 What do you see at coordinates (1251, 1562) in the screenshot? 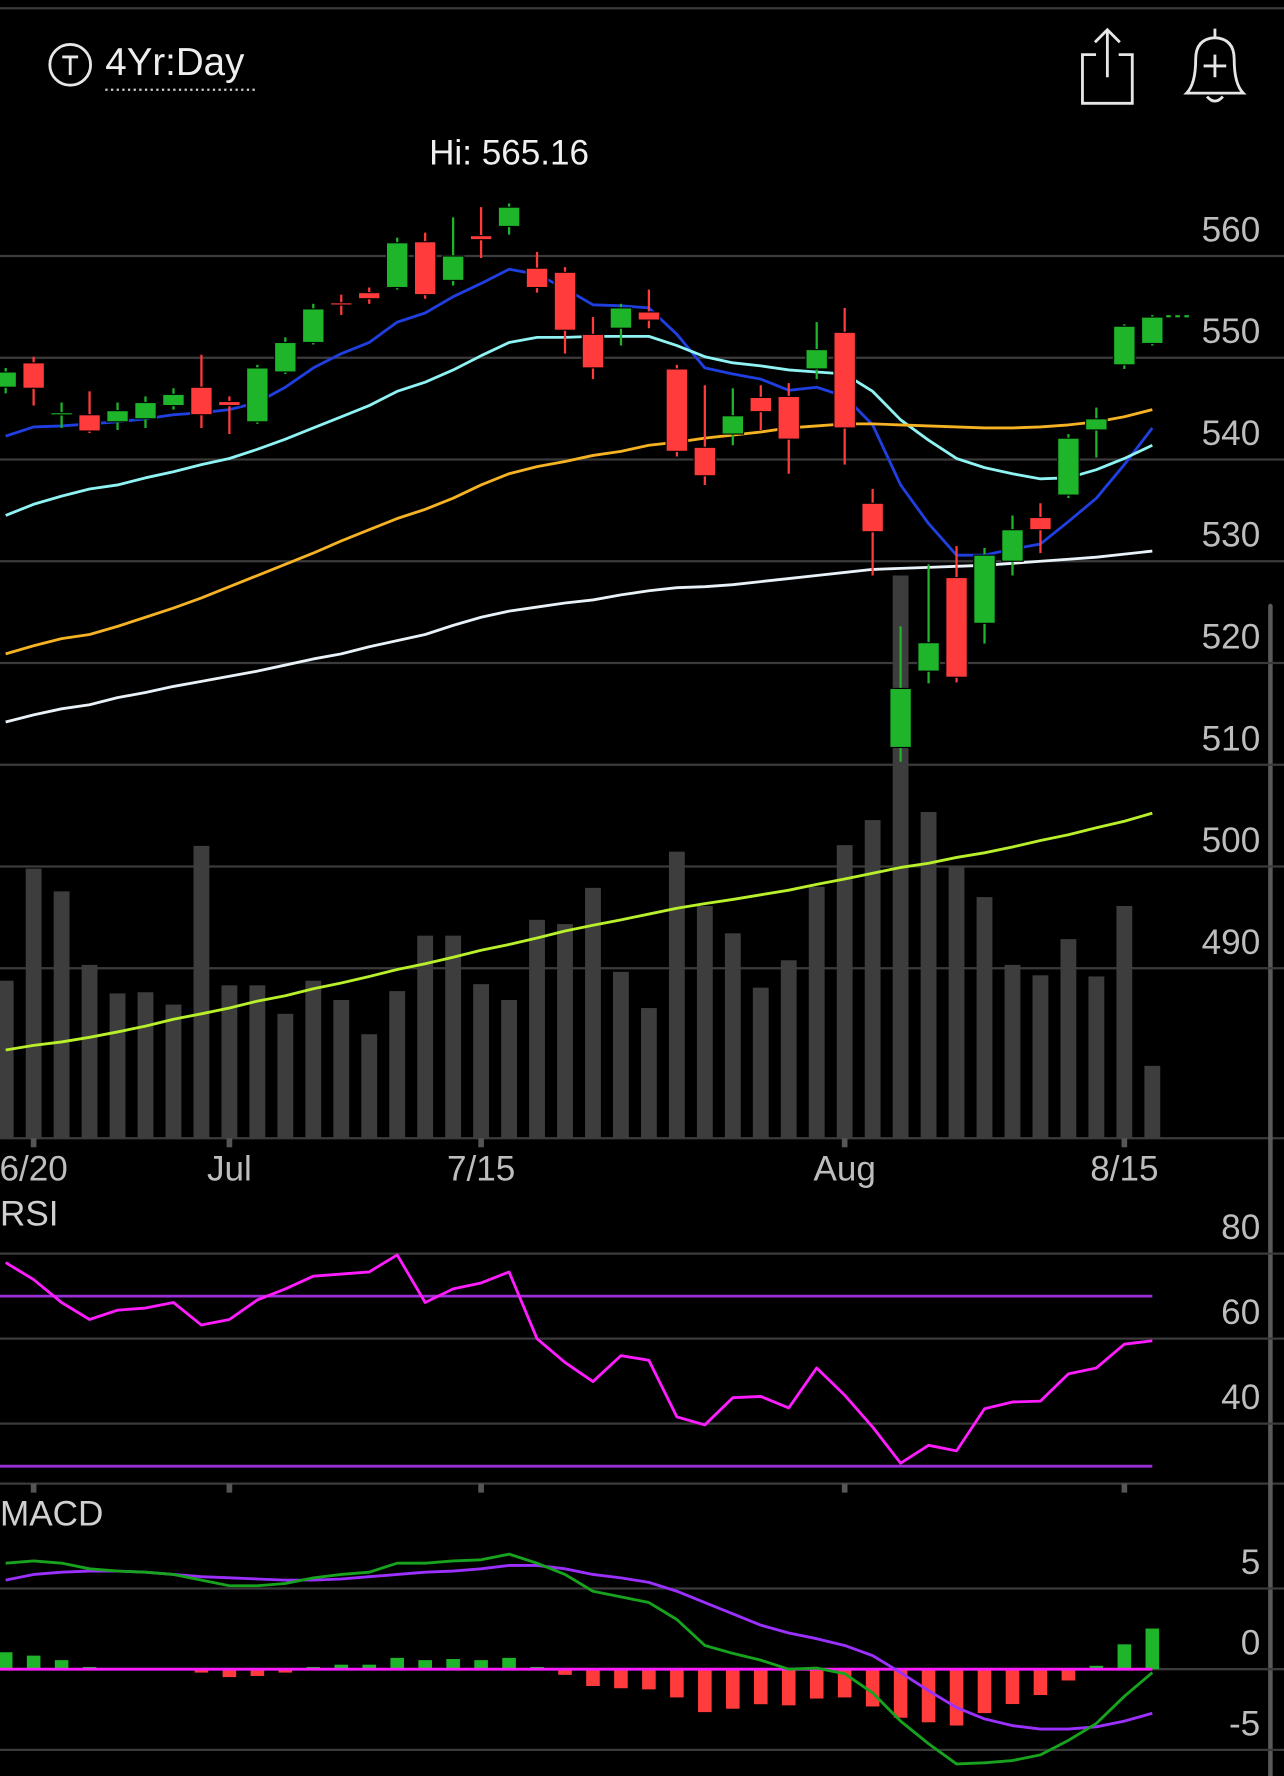
I see `y-tick-label: 5` at bounding box center [1251, 1562].